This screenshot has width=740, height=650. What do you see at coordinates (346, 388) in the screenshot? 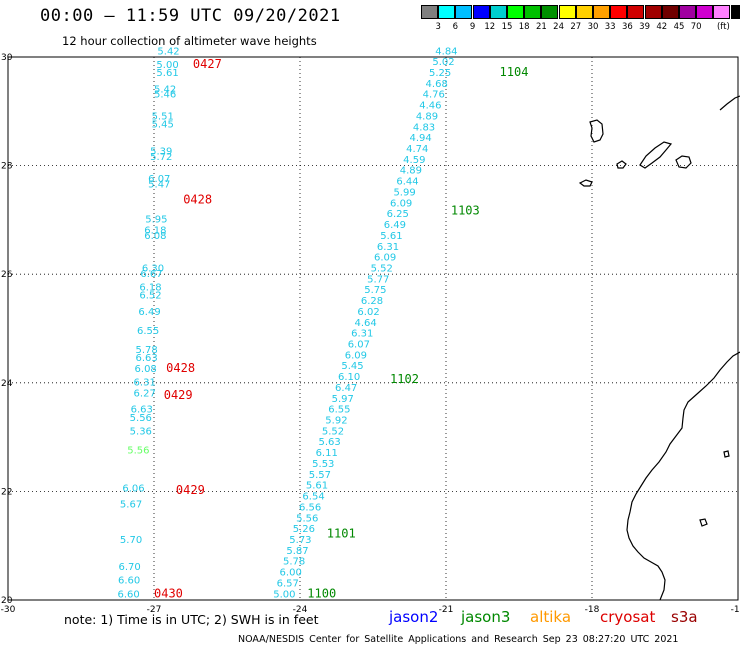
I see `wave-height-value: 6.47` at bounding box center [346, 388].